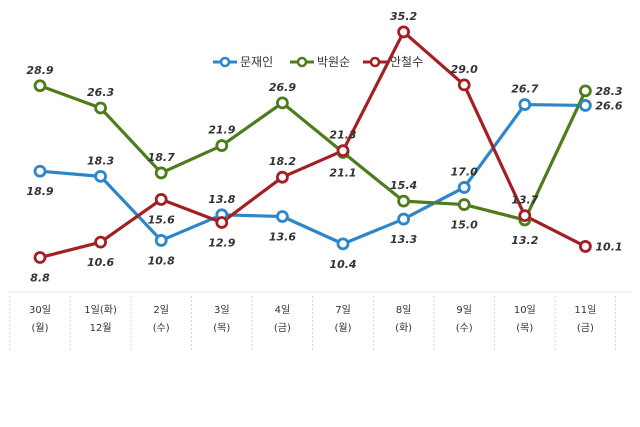 The image size is (640, 427). I want to click on data-label-1-3: 21.9, so click(221, 130).